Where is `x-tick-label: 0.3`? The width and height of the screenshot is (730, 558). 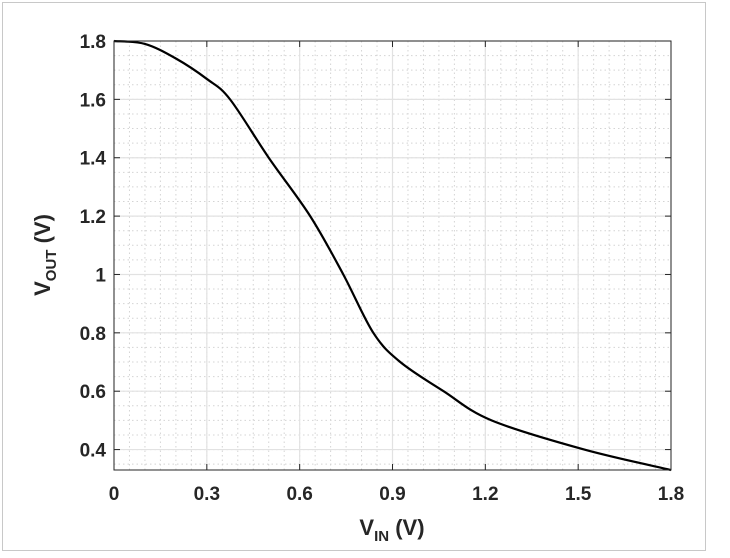 x-tick-label: 0.3 is located at coordinates (207, 494).